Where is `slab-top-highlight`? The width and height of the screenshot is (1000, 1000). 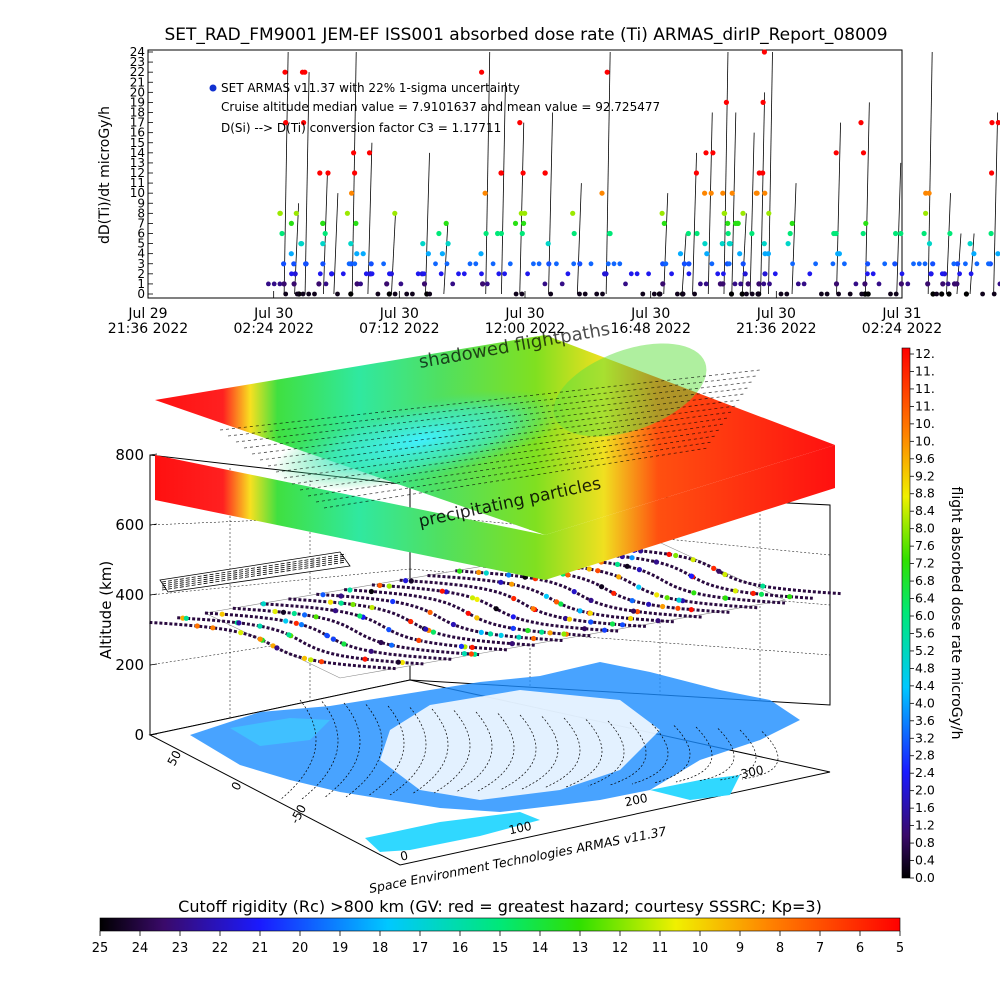 slab-top-highlight is located at coordinates (420, 440).